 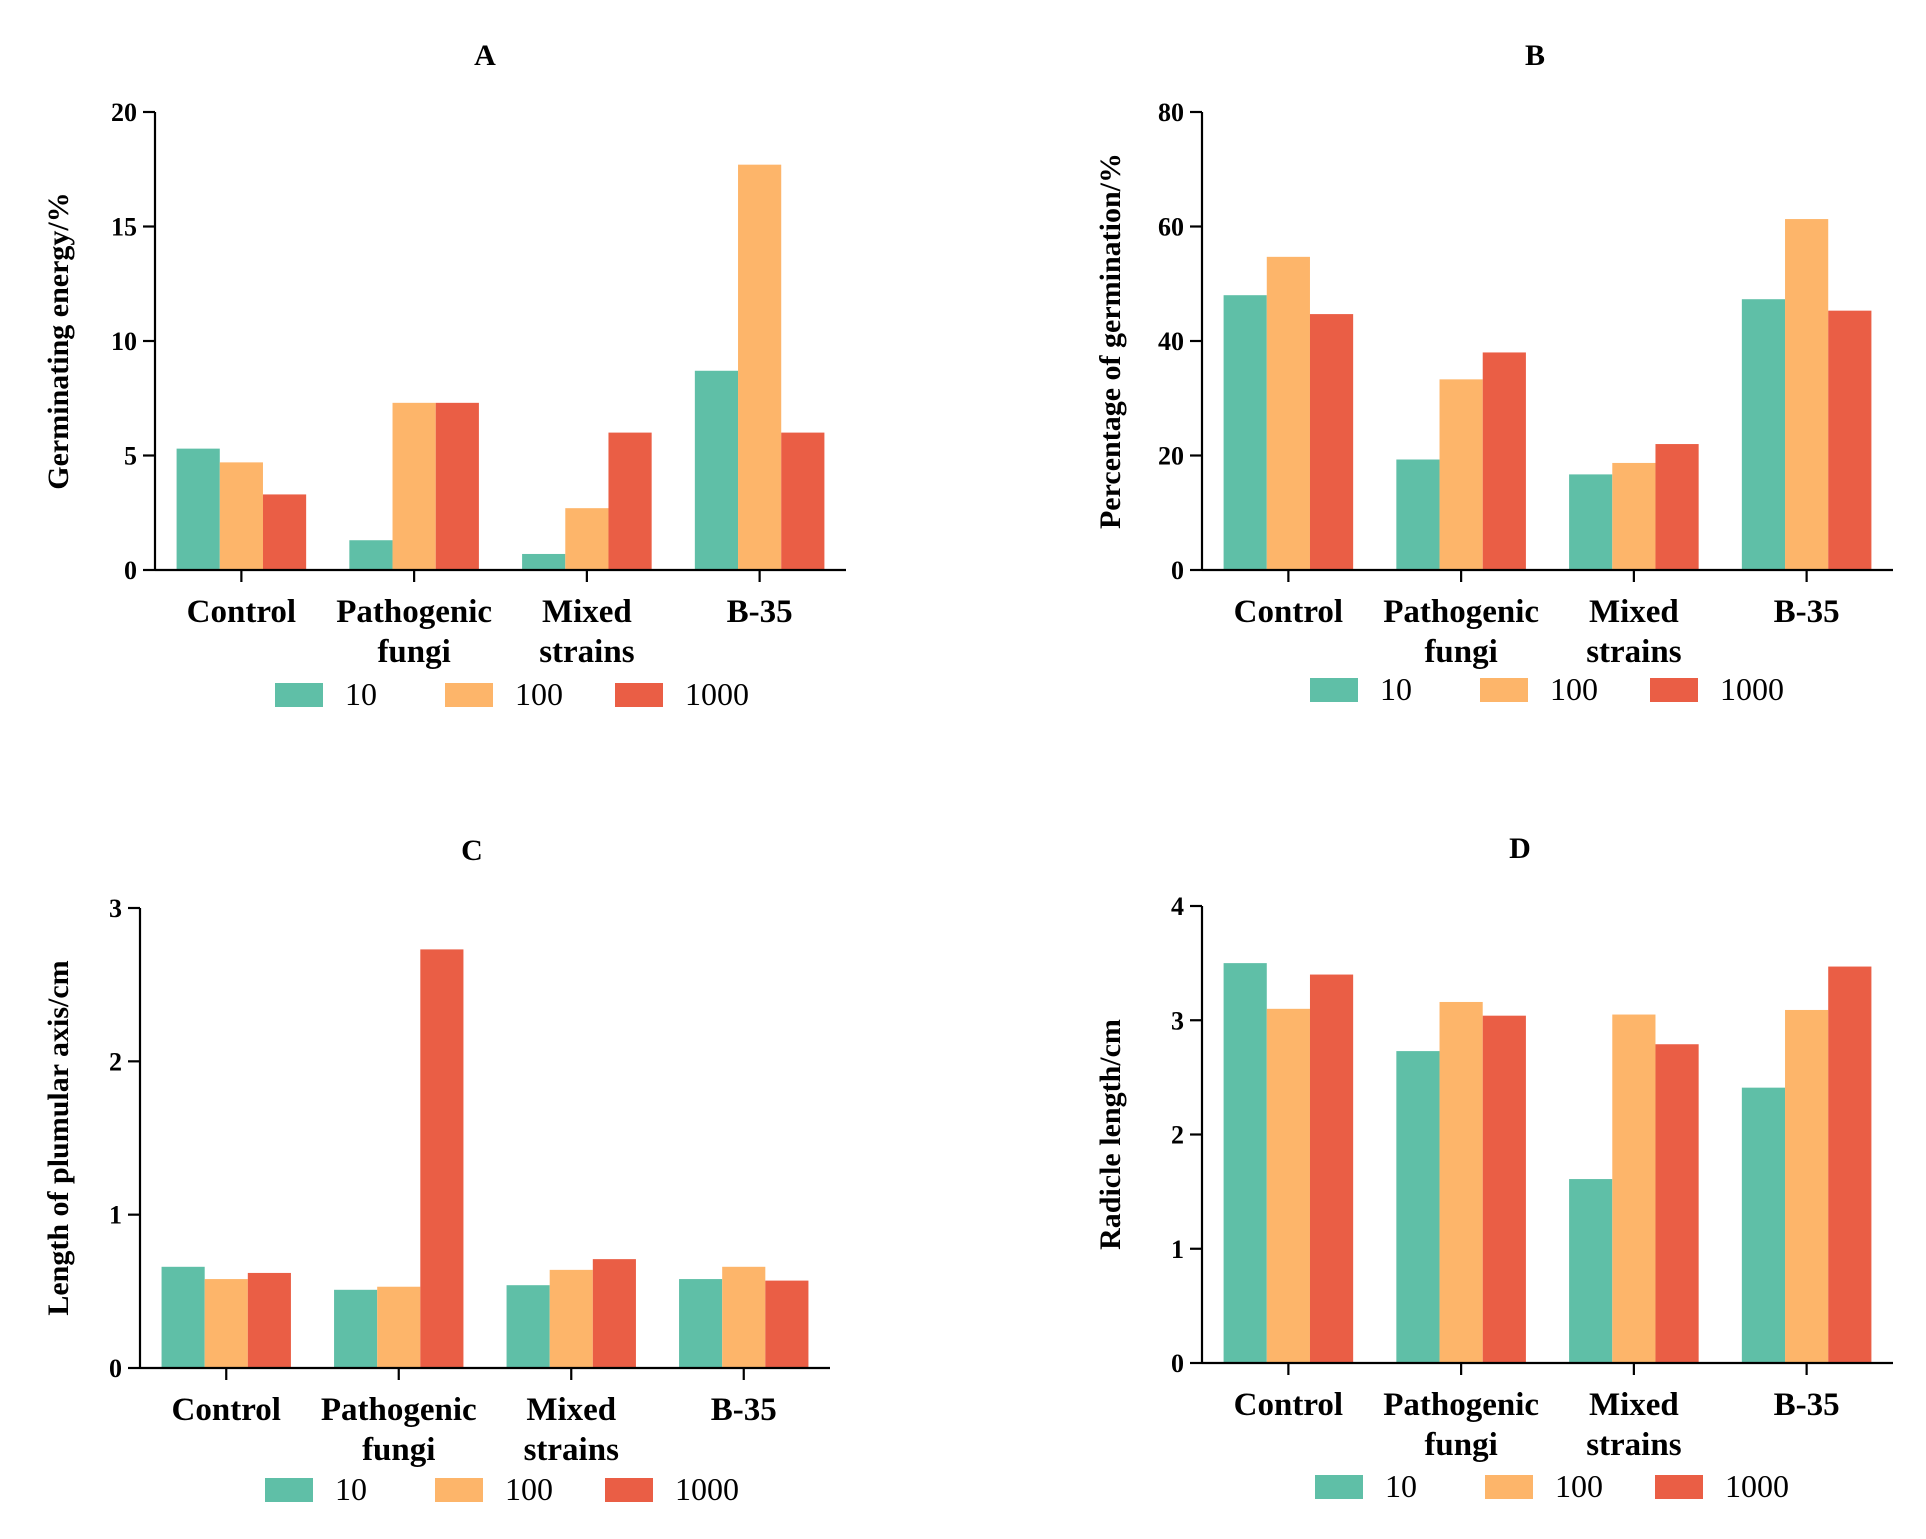 What do you see at coordinates (58, 1137) in the screenshot?
I see `y-axis-label: Length of plumular axis/cm` at bounding box center [58, 1137].